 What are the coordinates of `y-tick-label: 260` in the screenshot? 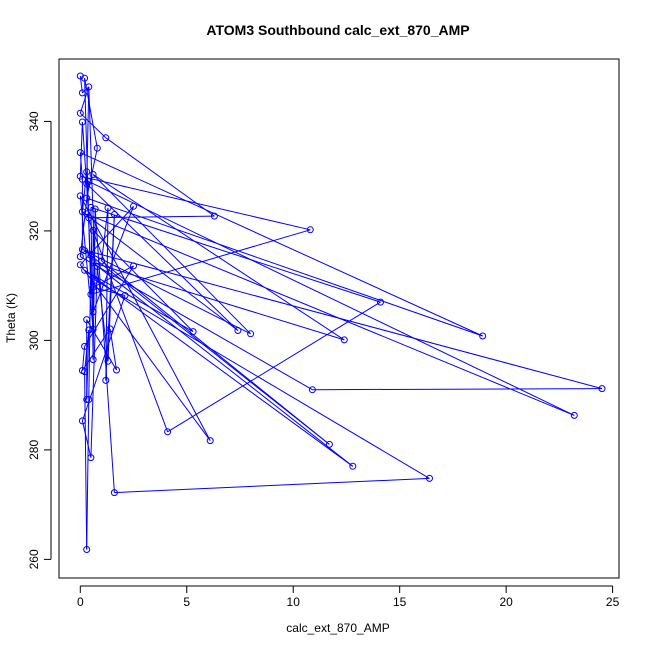 It's located at (34, 559).